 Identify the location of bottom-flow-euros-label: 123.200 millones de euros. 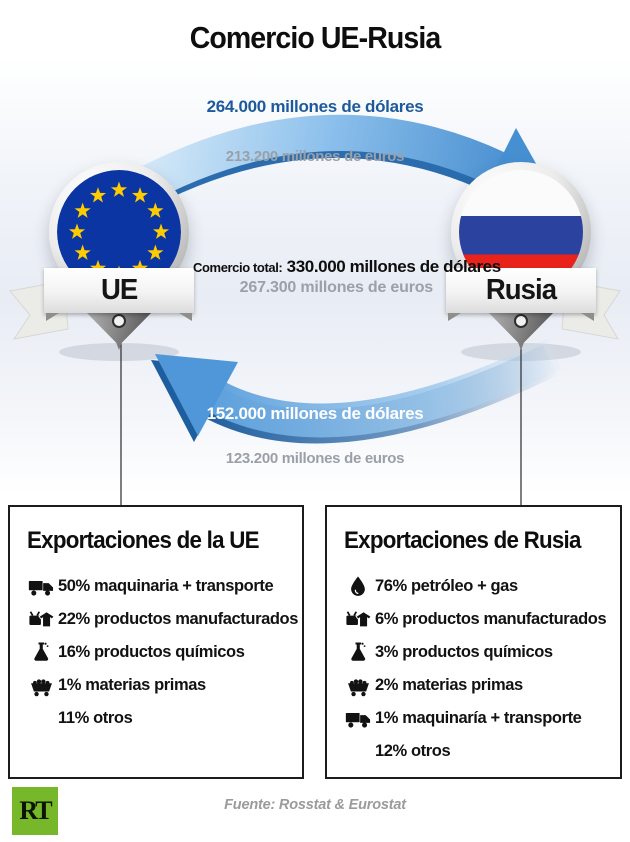
(315, 458).